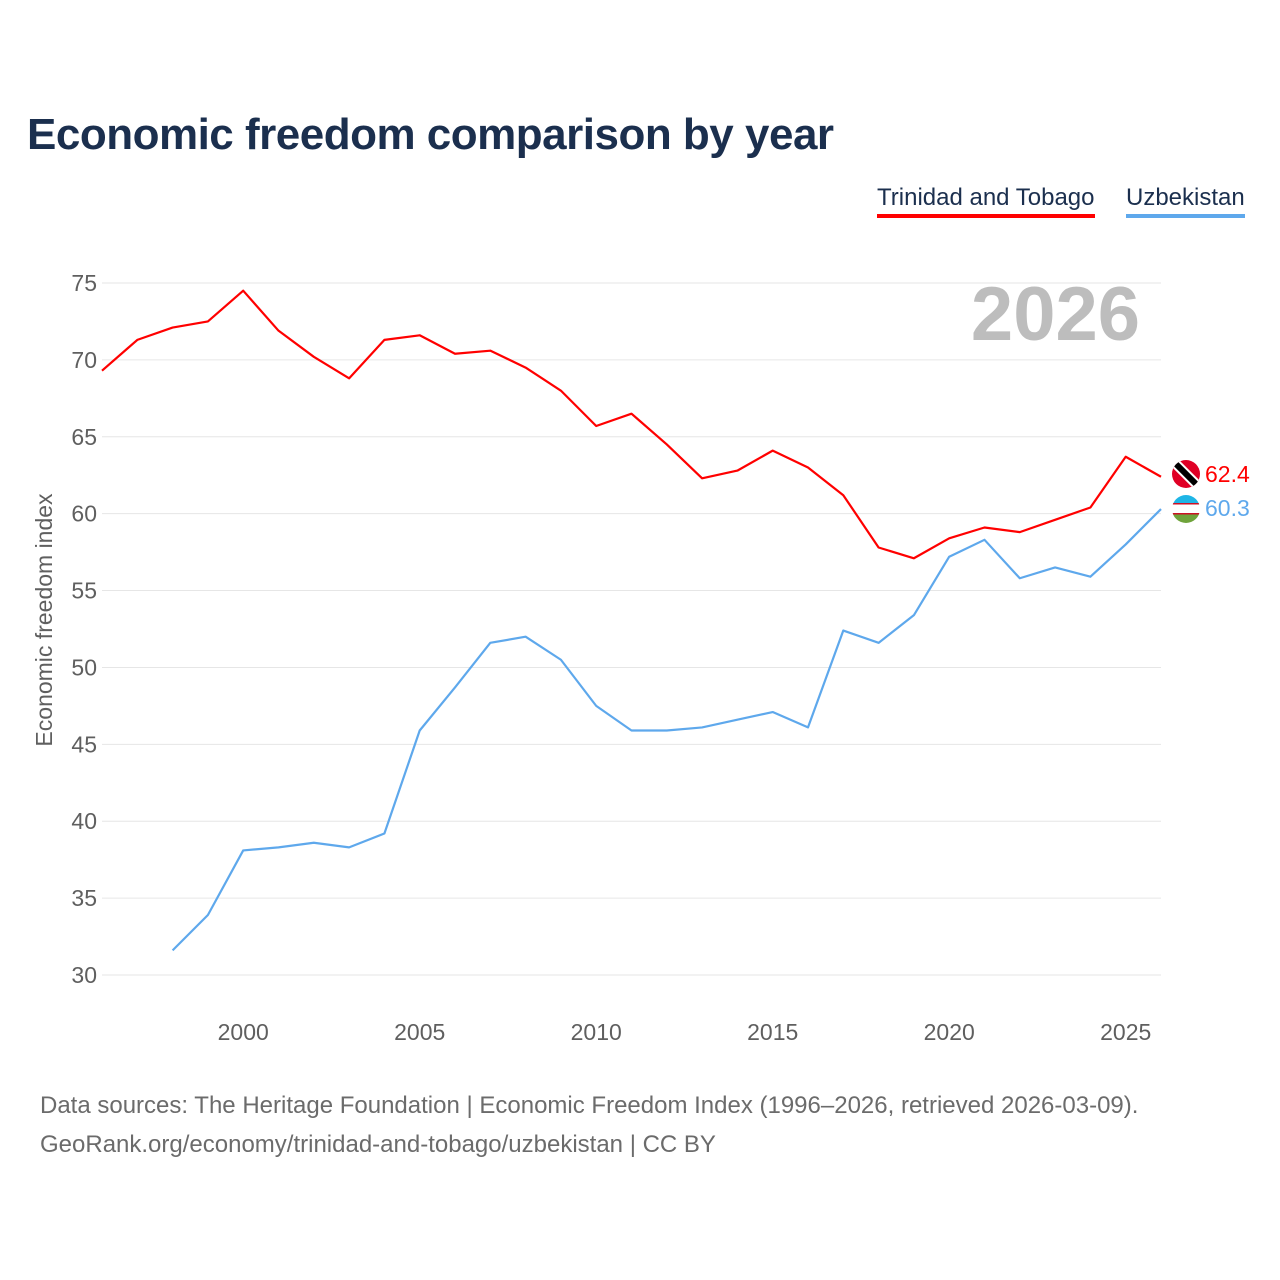 Image resolution: width=1280 pixels, height=1280 pixels. I want to click on y-tick-label: 35, so click(84, 898).